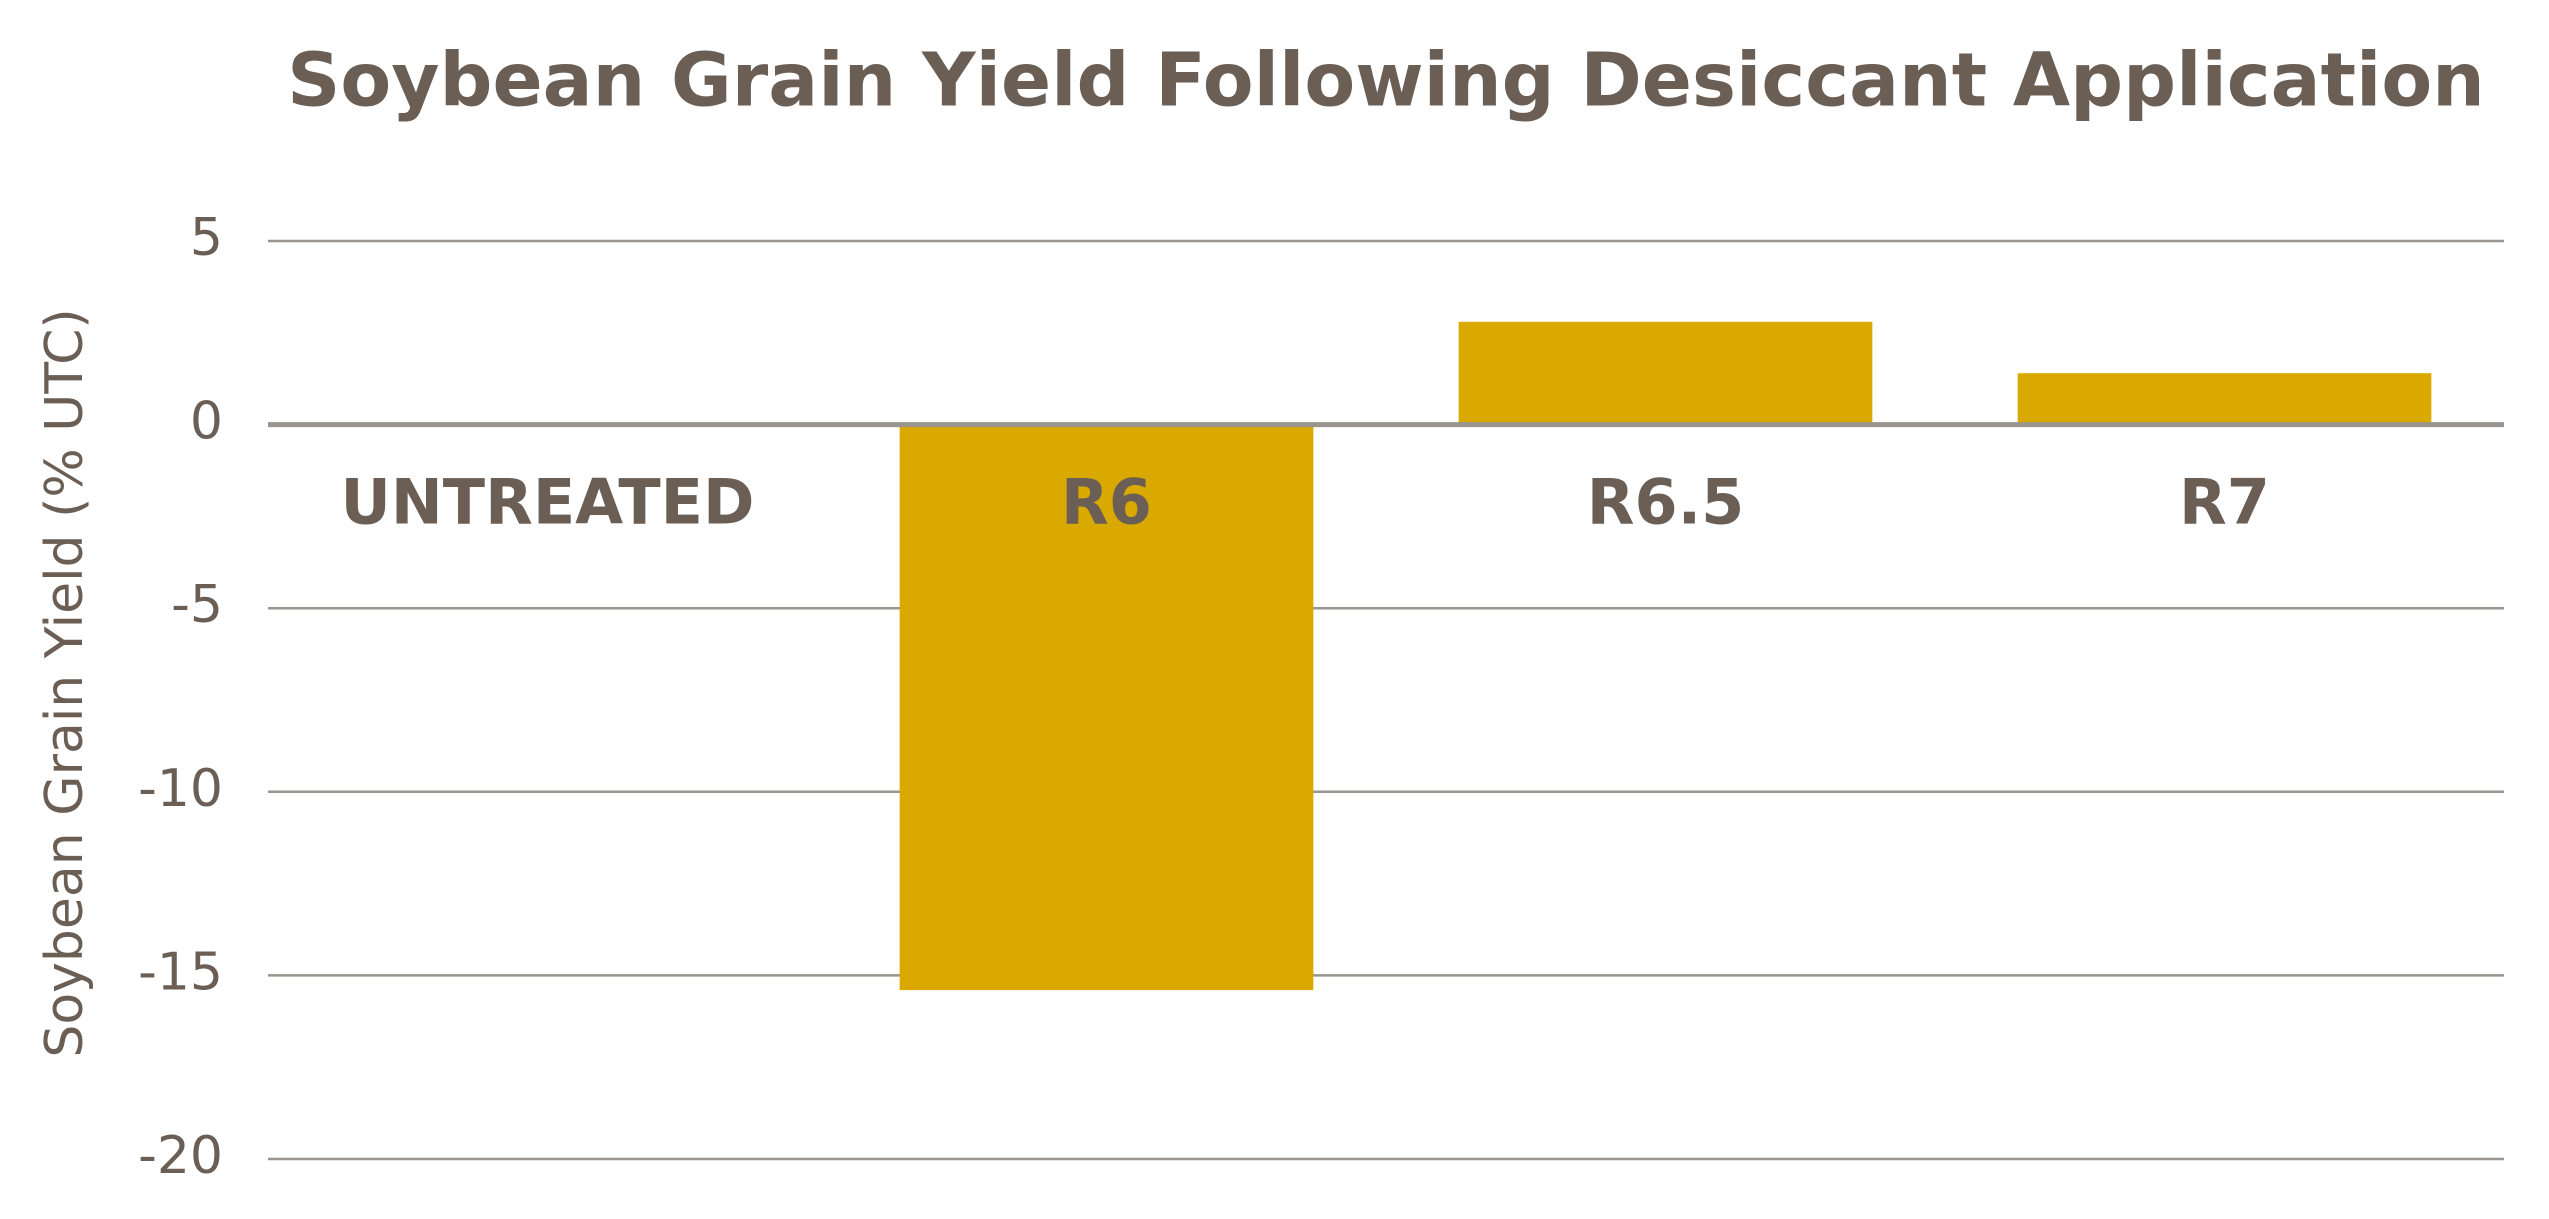 Image resolution: width=2549 pixels, height=1219 pixels. I want to click on x-tick-label: R6, so click(1106, 502).